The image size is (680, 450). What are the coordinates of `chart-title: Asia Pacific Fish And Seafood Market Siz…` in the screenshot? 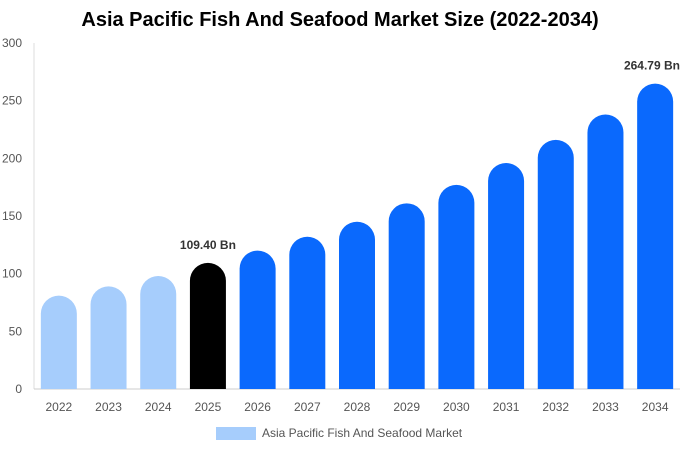 It's located at (340, 20).